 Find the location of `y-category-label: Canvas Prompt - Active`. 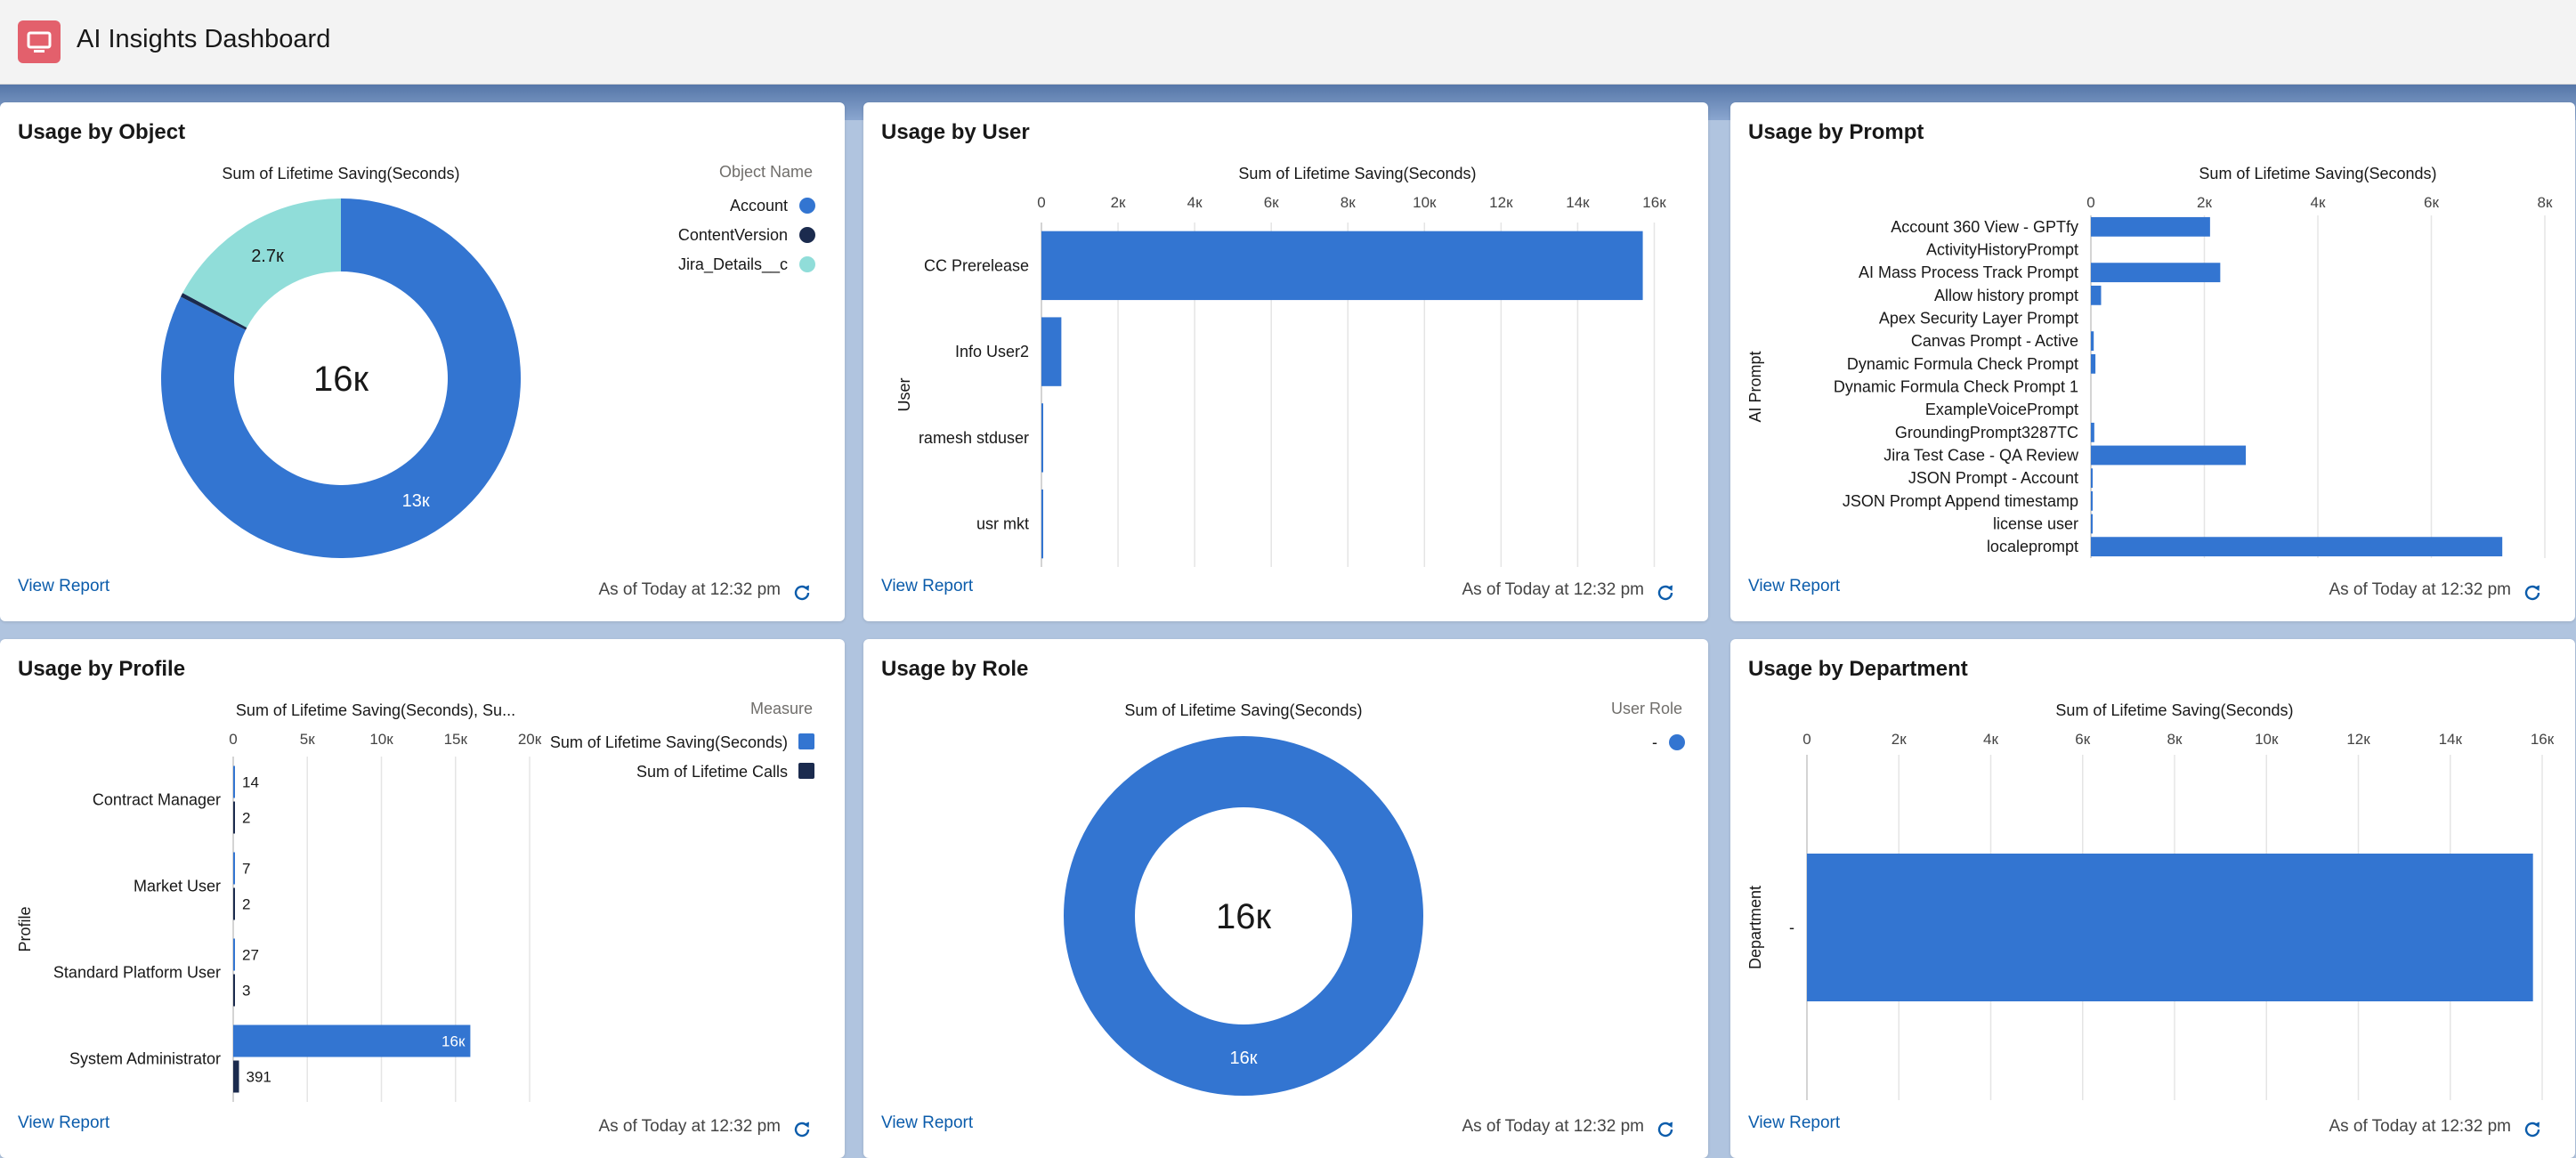

y-category-label: Canvas Prompt - Active is located at coordinates (1994, 341).